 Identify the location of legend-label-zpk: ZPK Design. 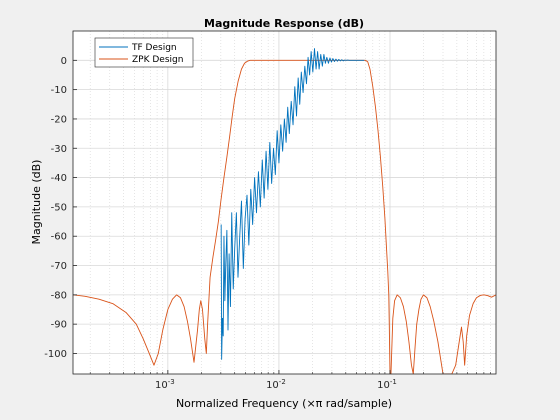
(157, 60).